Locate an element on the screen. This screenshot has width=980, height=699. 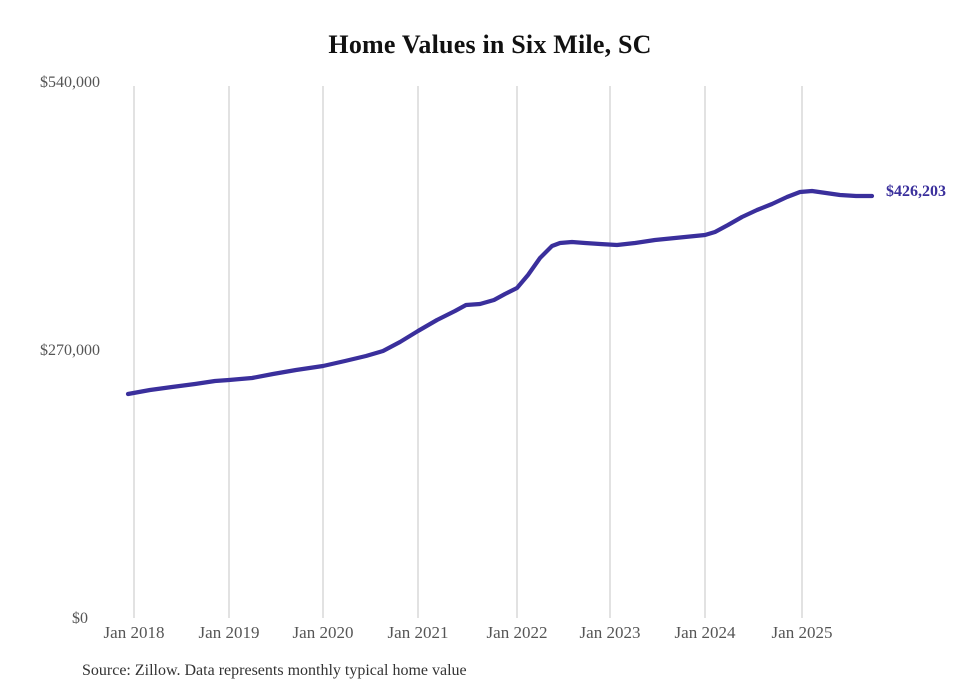
x-axis-tick-jan-2021: Jan 2021 is located at coordinates (418, 632).